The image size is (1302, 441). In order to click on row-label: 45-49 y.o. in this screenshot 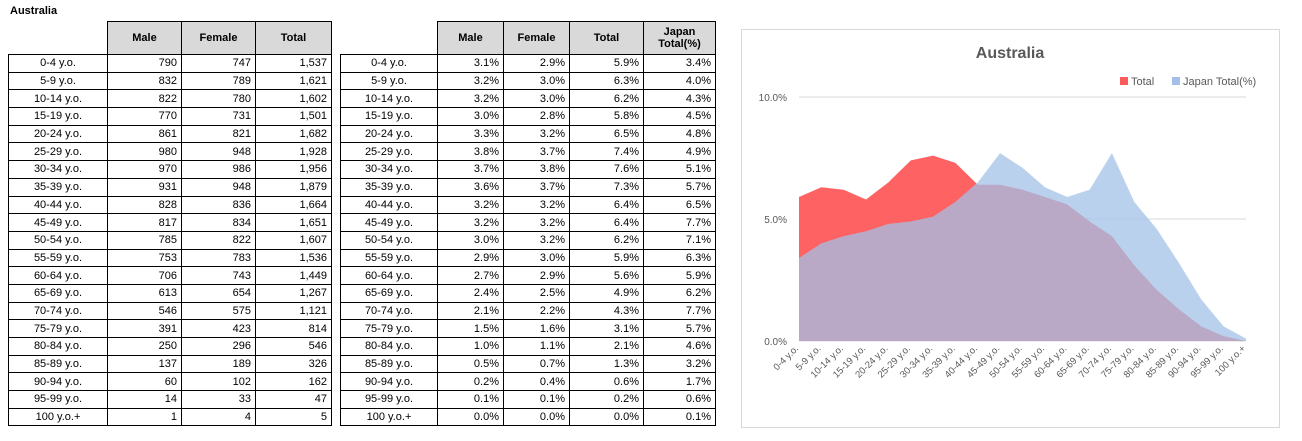, I will do `click(389, 222)`.